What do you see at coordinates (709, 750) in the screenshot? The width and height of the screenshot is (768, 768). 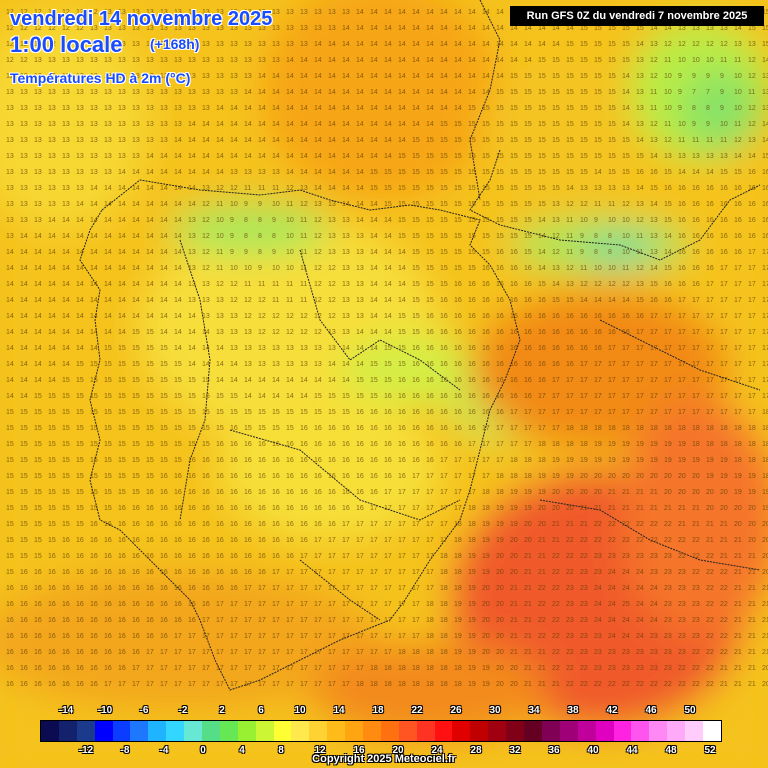 I see `legend-bottom-tick: 52` at bounding box center [709, 750].